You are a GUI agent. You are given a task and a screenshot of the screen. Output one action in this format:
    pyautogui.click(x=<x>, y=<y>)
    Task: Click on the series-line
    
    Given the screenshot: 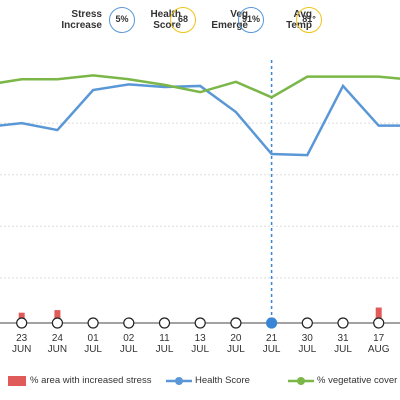 What is the action you would take?
    pyautogui.click(x=200, y=86)
    